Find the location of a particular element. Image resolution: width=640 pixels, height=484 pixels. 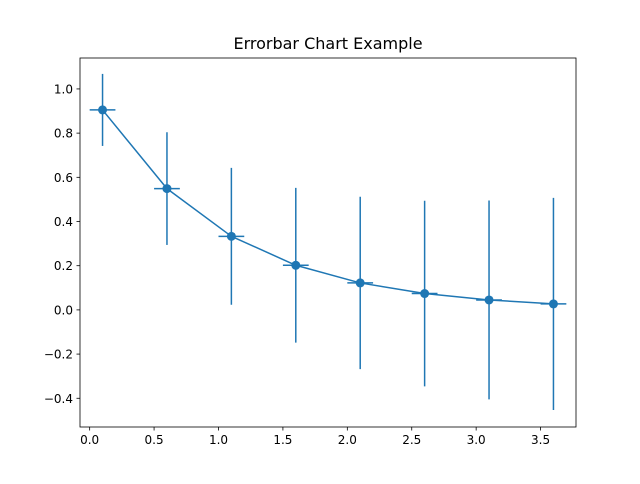

y-tick-label: −0.2 is located at coordinates (58, 355).